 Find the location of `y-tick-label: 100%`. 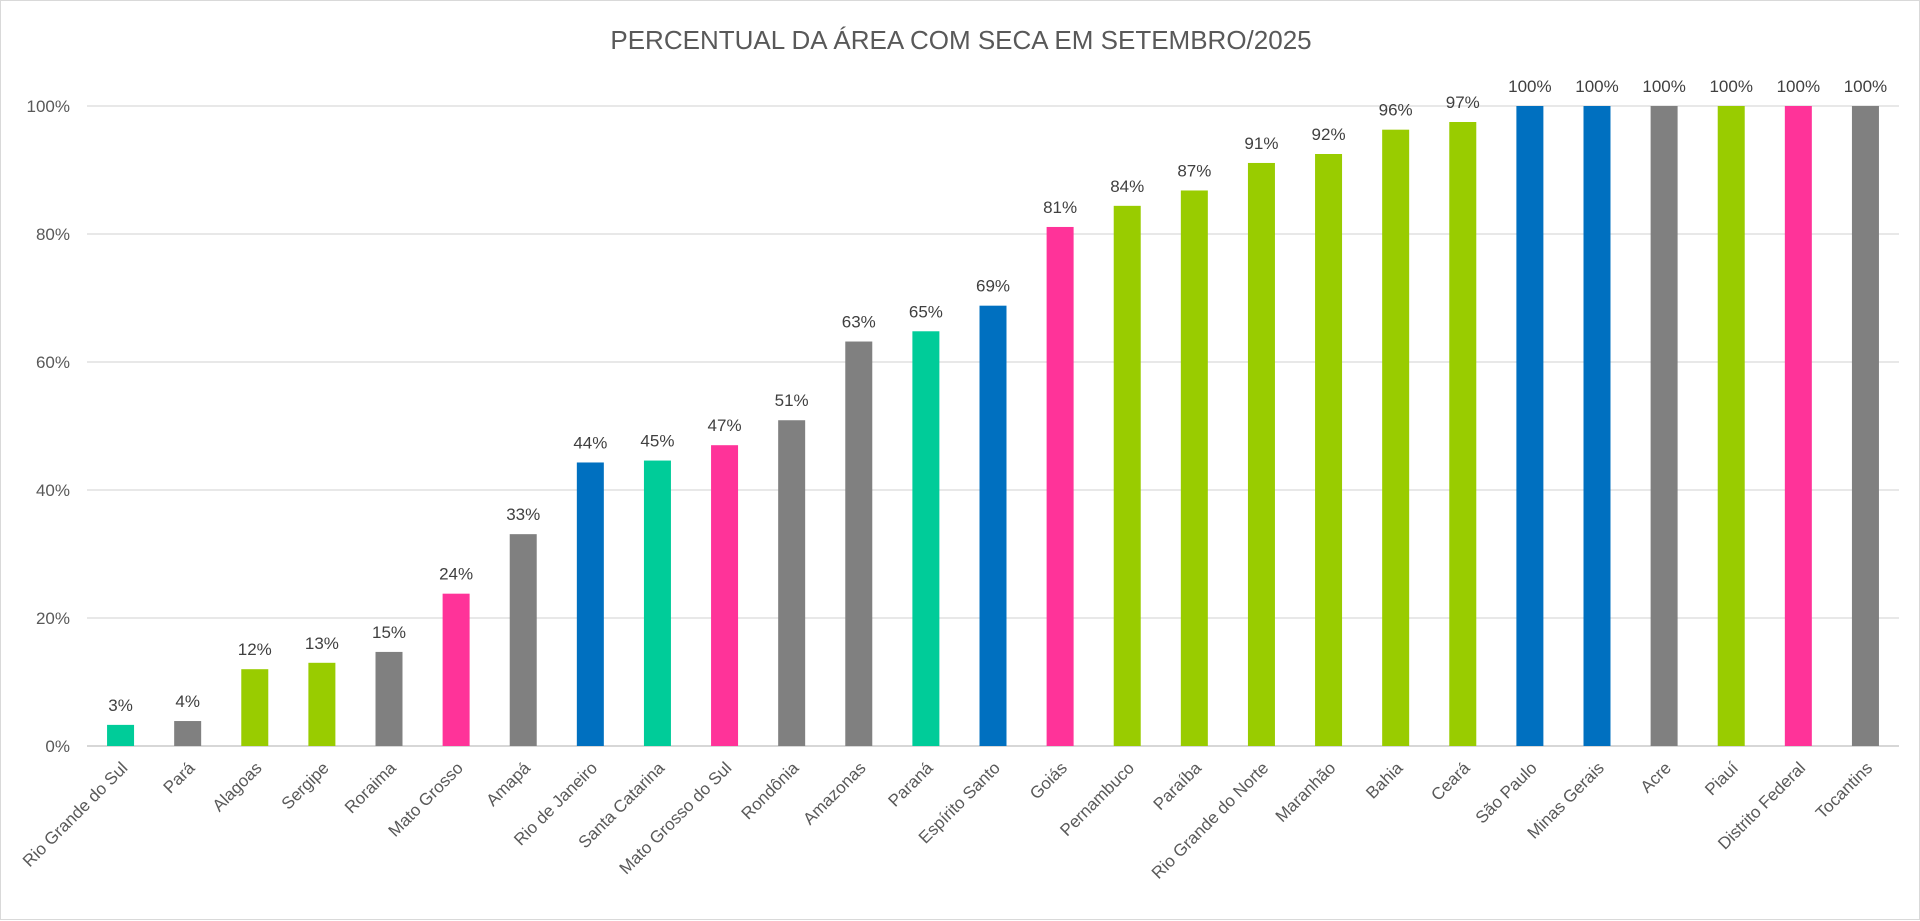

y-tick-label: 100% is located at coordinates (48, 106).